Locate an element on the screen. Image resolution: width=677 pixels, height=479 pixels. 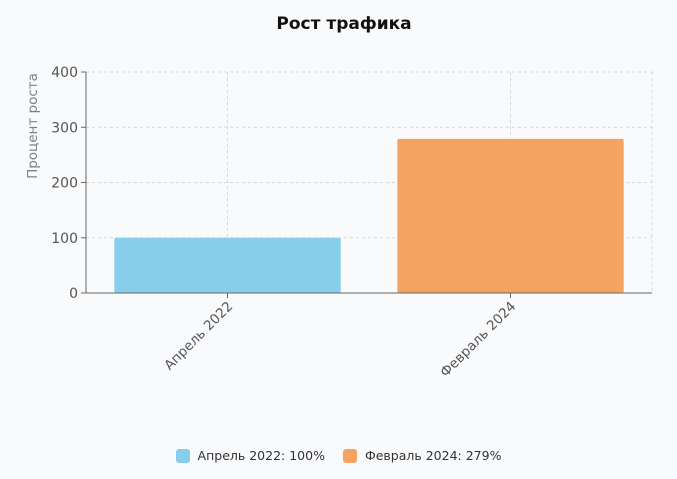
x-tick-label: Апрель 2022 is located at coordinates (198, 336).